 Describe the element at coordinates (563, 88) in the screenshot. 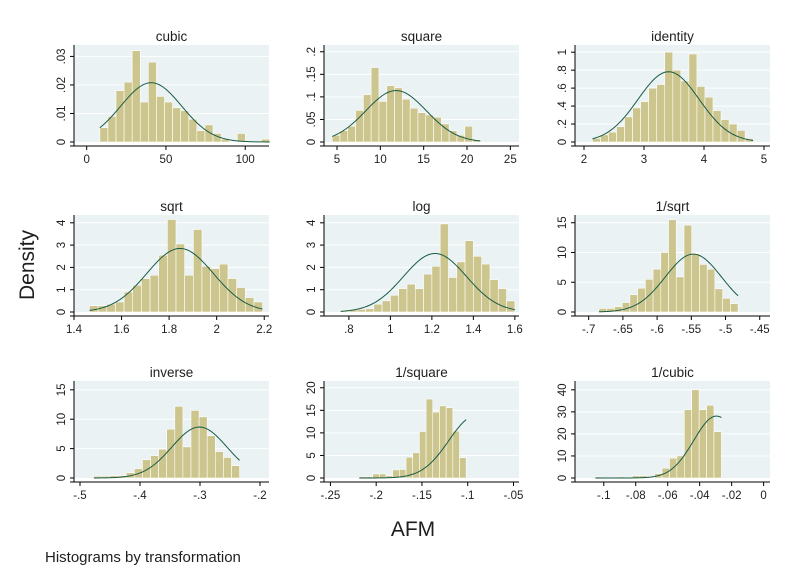

I see `y-tick-label: .6` at that location.